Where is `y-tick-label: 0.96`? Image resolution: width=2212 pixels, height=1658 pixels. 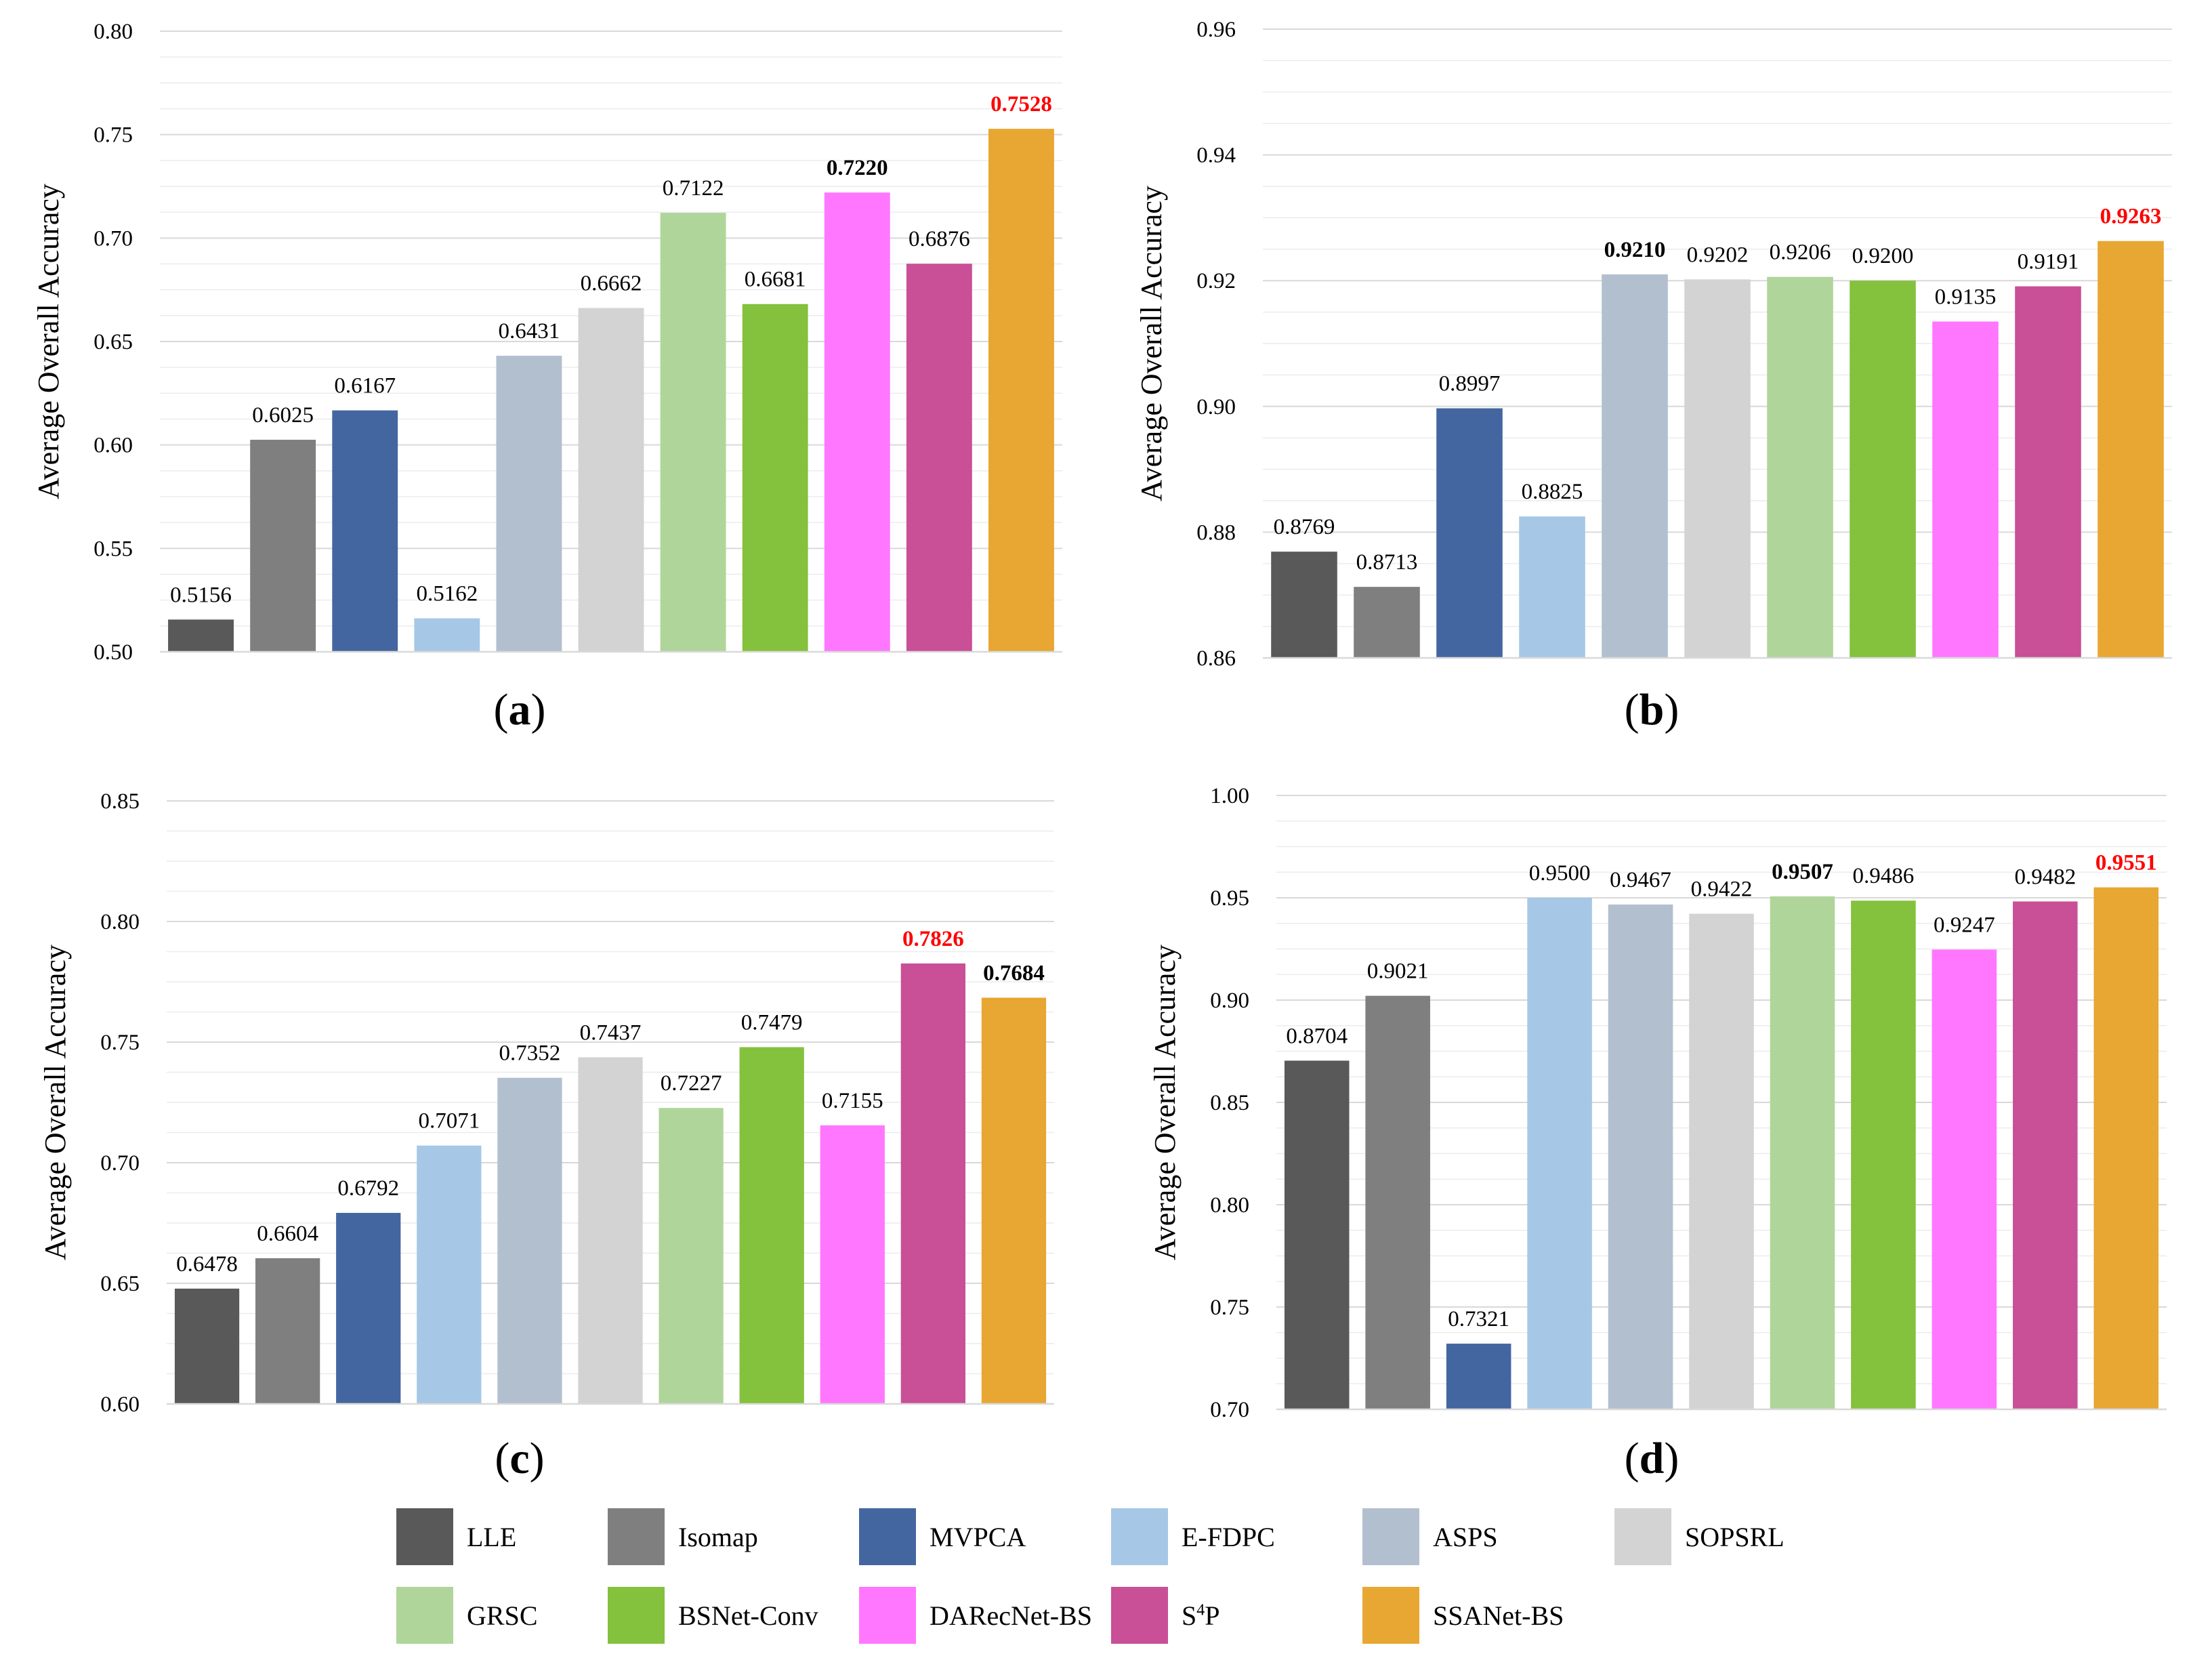 y-tick-label: 0.96 is located at coordinates (1216, 30).